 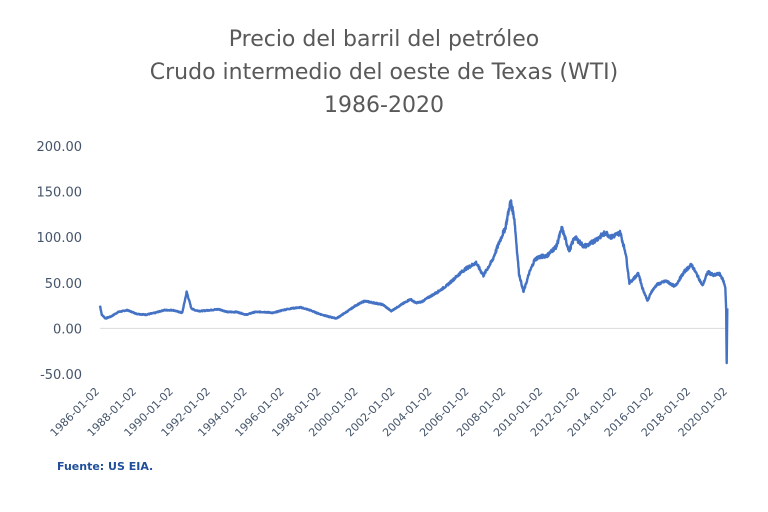 What do you see at coordinates (60, 238) in the screenshot?
I see `y-tick-label: 100.00` at bounding box center [60, 238].